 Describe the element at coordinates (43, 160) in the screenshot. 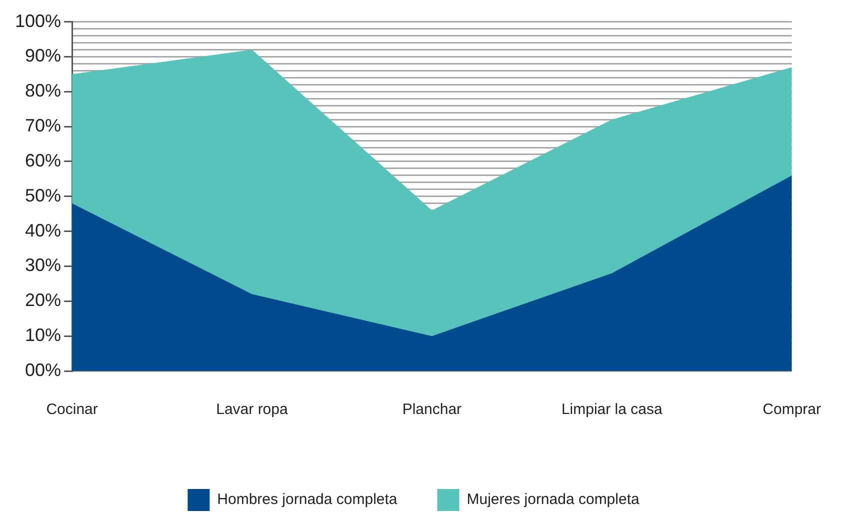

I see `y-tick-label: 60%` at that location.